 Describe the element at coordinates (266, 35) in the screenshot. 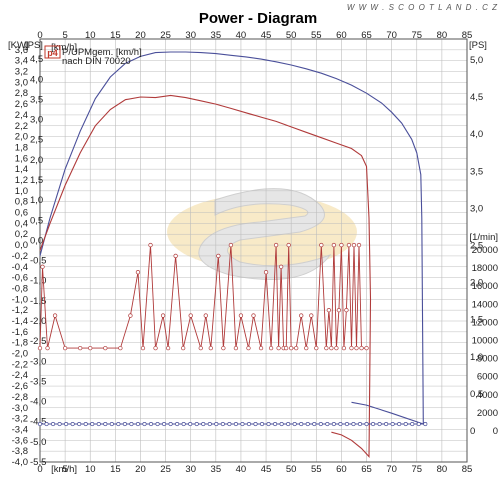

I see `x-tick-top: 45` at that location.